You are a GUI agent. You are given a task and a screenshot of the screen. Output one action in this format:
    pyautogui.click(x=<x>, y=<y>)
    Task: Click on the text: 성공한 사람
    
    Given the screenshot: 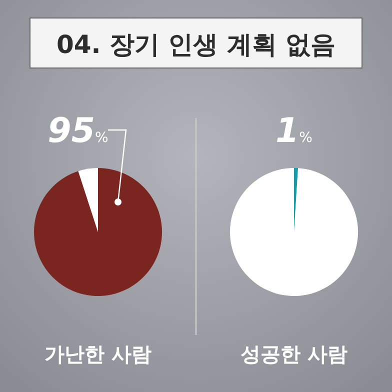 What is the action you would take?
    pyautogui.click(x=294, y=354)
    